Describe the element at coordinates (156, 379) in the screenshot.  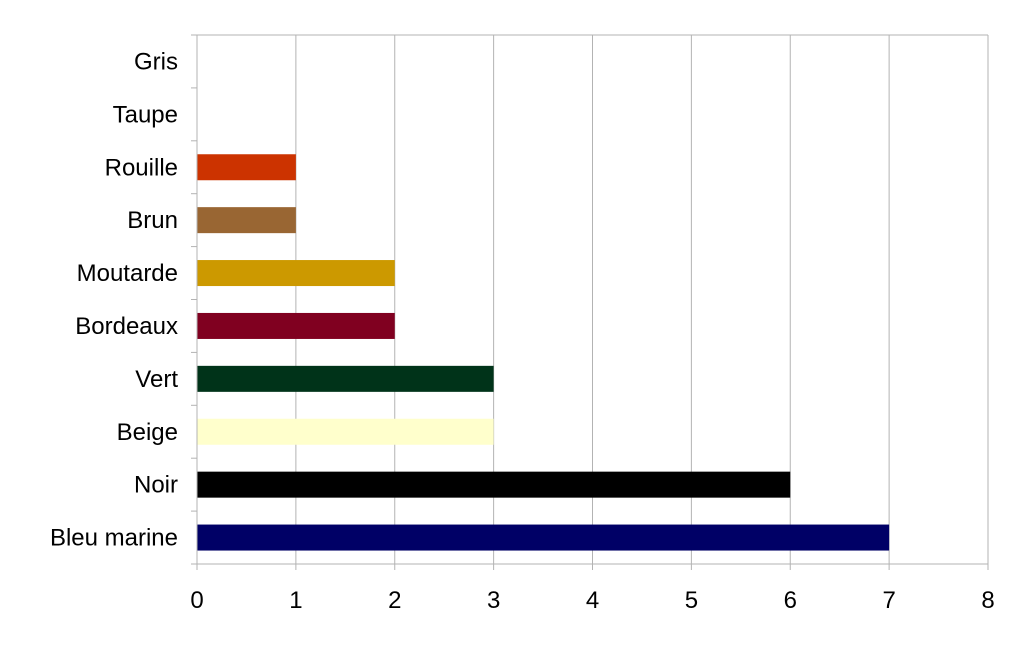
I see `category-label-vert: Vert` at that location.